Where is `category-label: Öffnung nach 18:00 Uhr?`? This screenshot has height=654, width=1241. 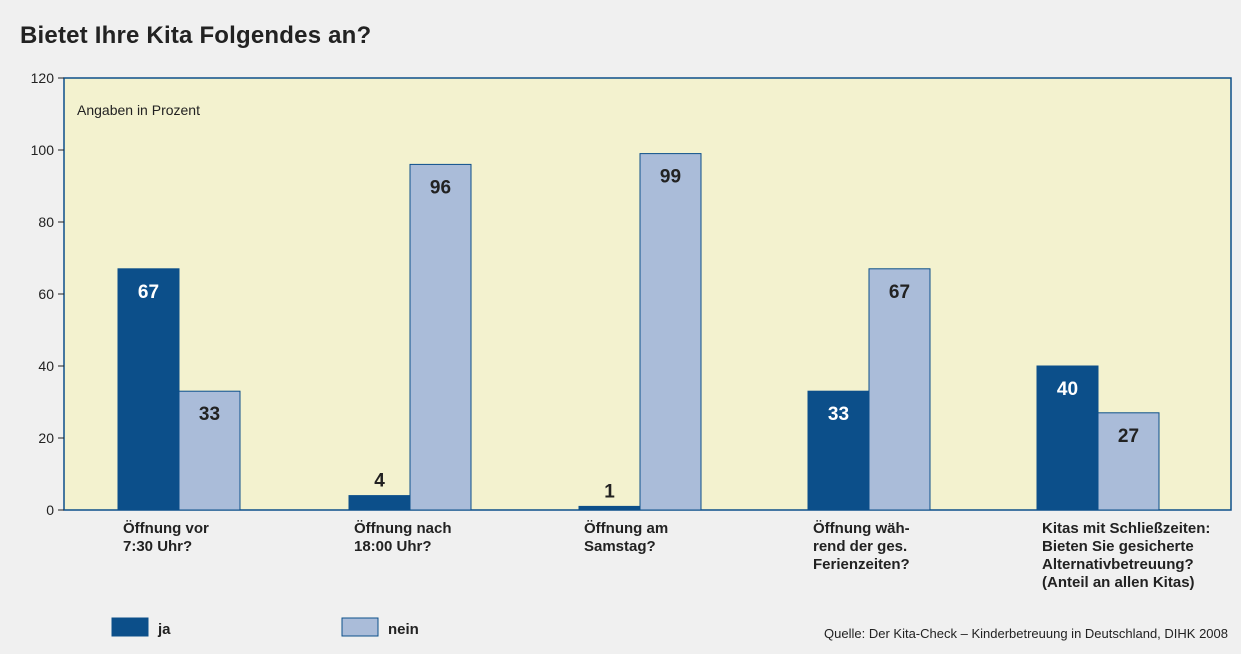
category-label: Öffnung nach 18:00 Uhr? is located at coordinates (403, 537).